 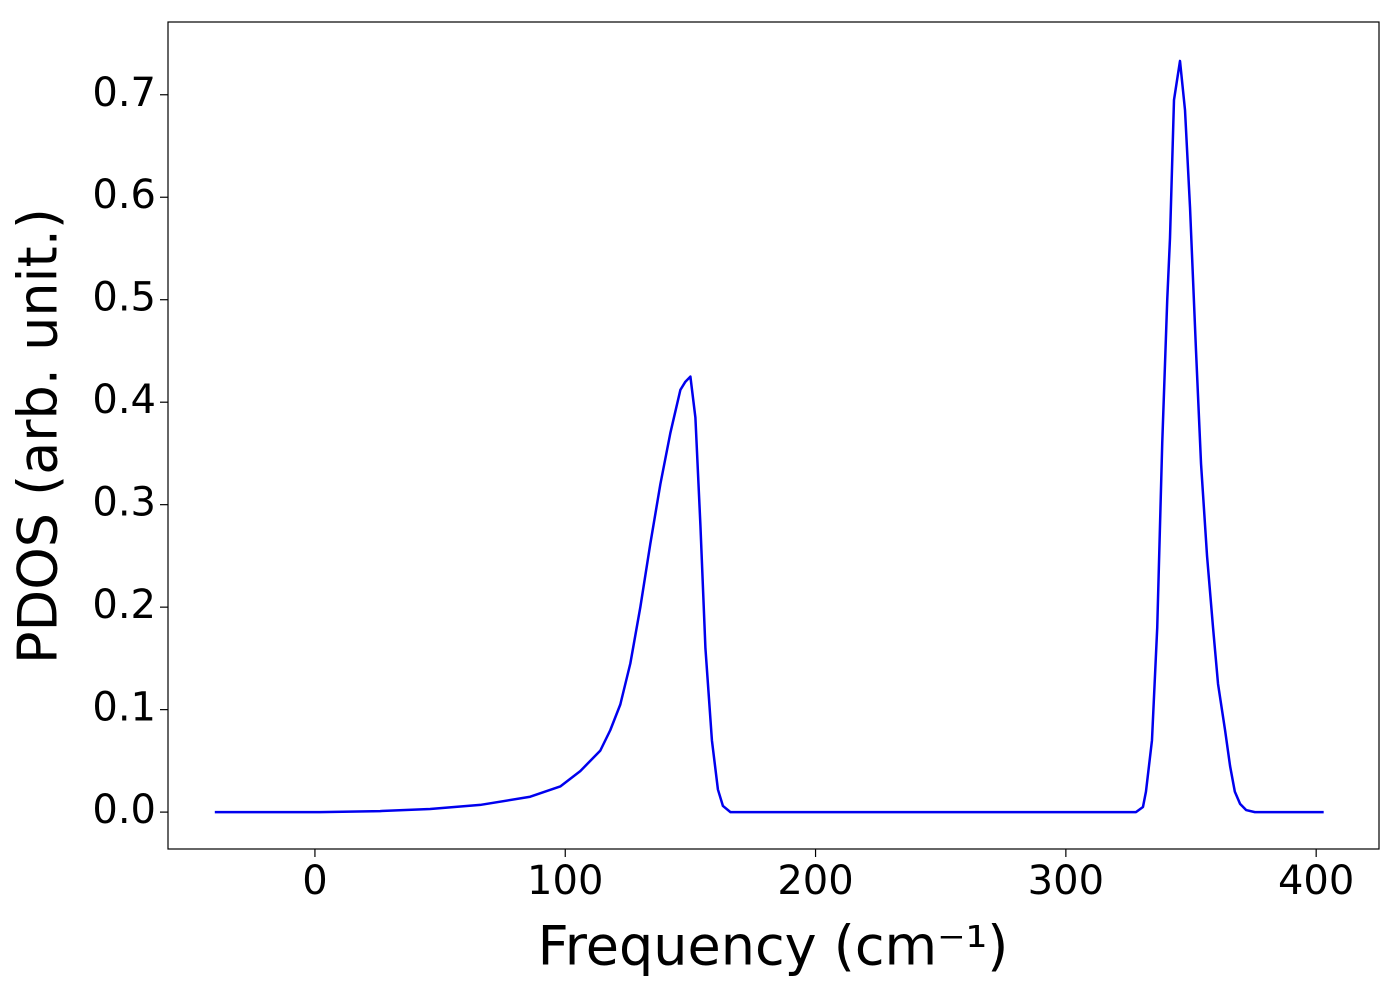 What do you see at coordinates (124, 400) in the screenshot?
I see `y-tick-label: 0.4` at bounding box center [124, 400].